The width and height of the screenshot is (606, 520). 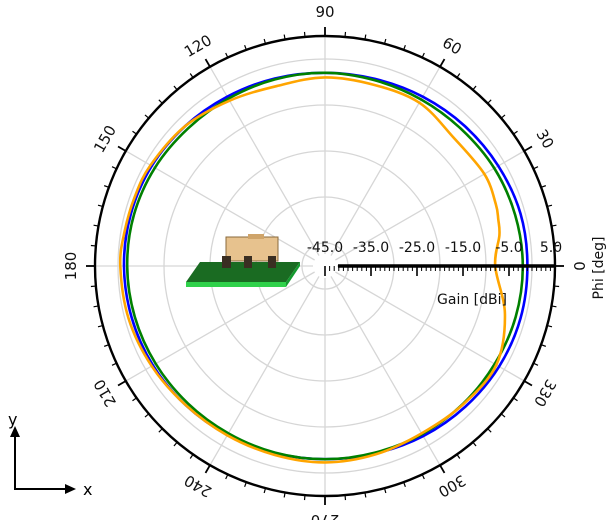 What do you see at coordinates (71, 266) in the screenshot?
I see `angle-tick-label: 180` at bounding box center [71, 266].